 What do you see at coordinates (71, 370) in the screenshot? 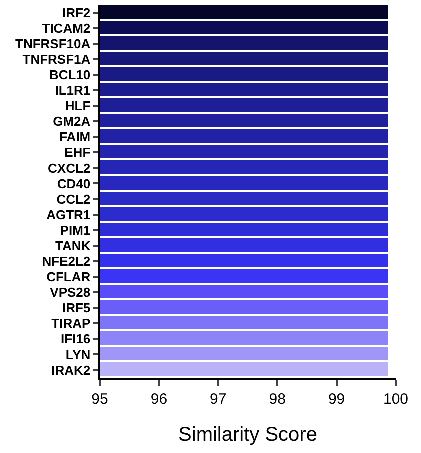
I see `y-tick-label: IRAK2` at bounding box center [71, 370].